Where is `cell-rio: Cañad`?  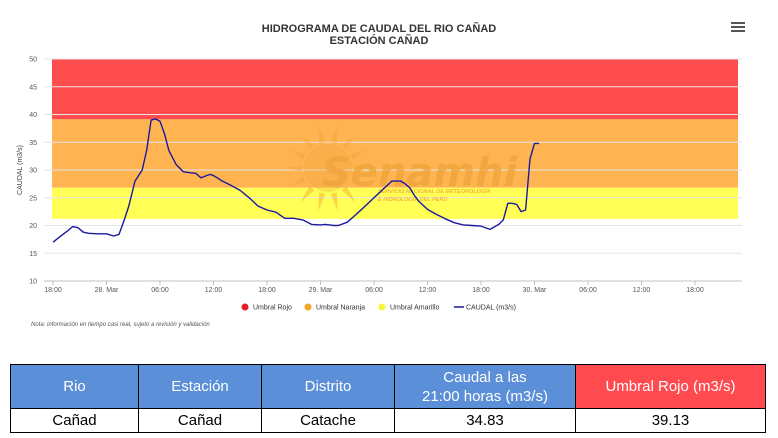 cell-rio: Cañad is located at coordinates (74, 420).